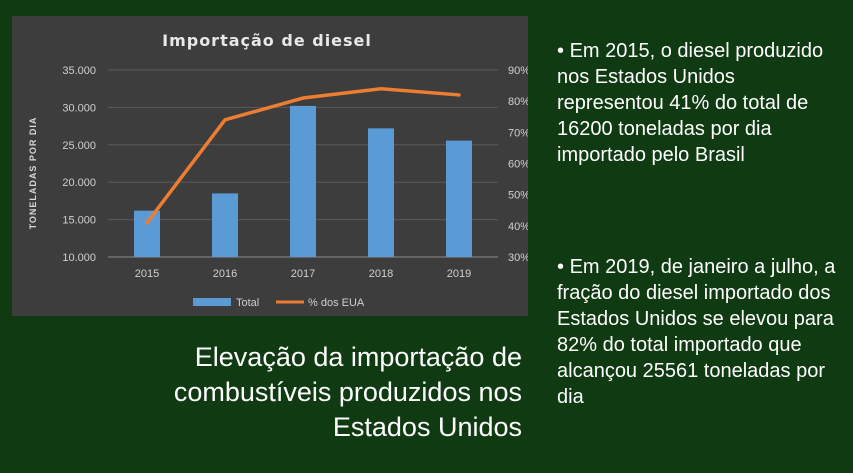 This screenshot has height=473, width=853. What do you see at coordinates (147, 223) in the screenshot?
I see `us-share-point-2015` at bounding box center [147, 223].